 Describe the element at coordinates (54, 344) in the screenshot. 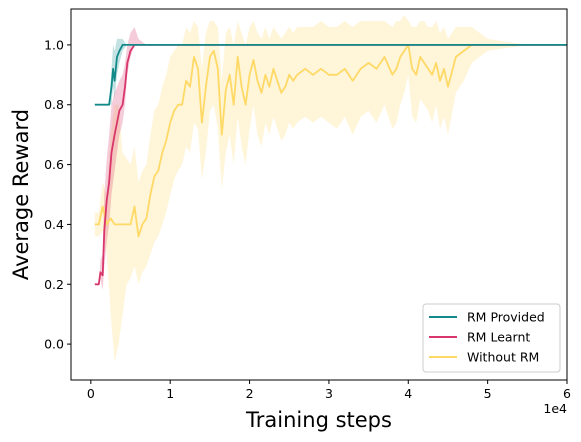

I see `y-tick-label: 0.0` at that location.